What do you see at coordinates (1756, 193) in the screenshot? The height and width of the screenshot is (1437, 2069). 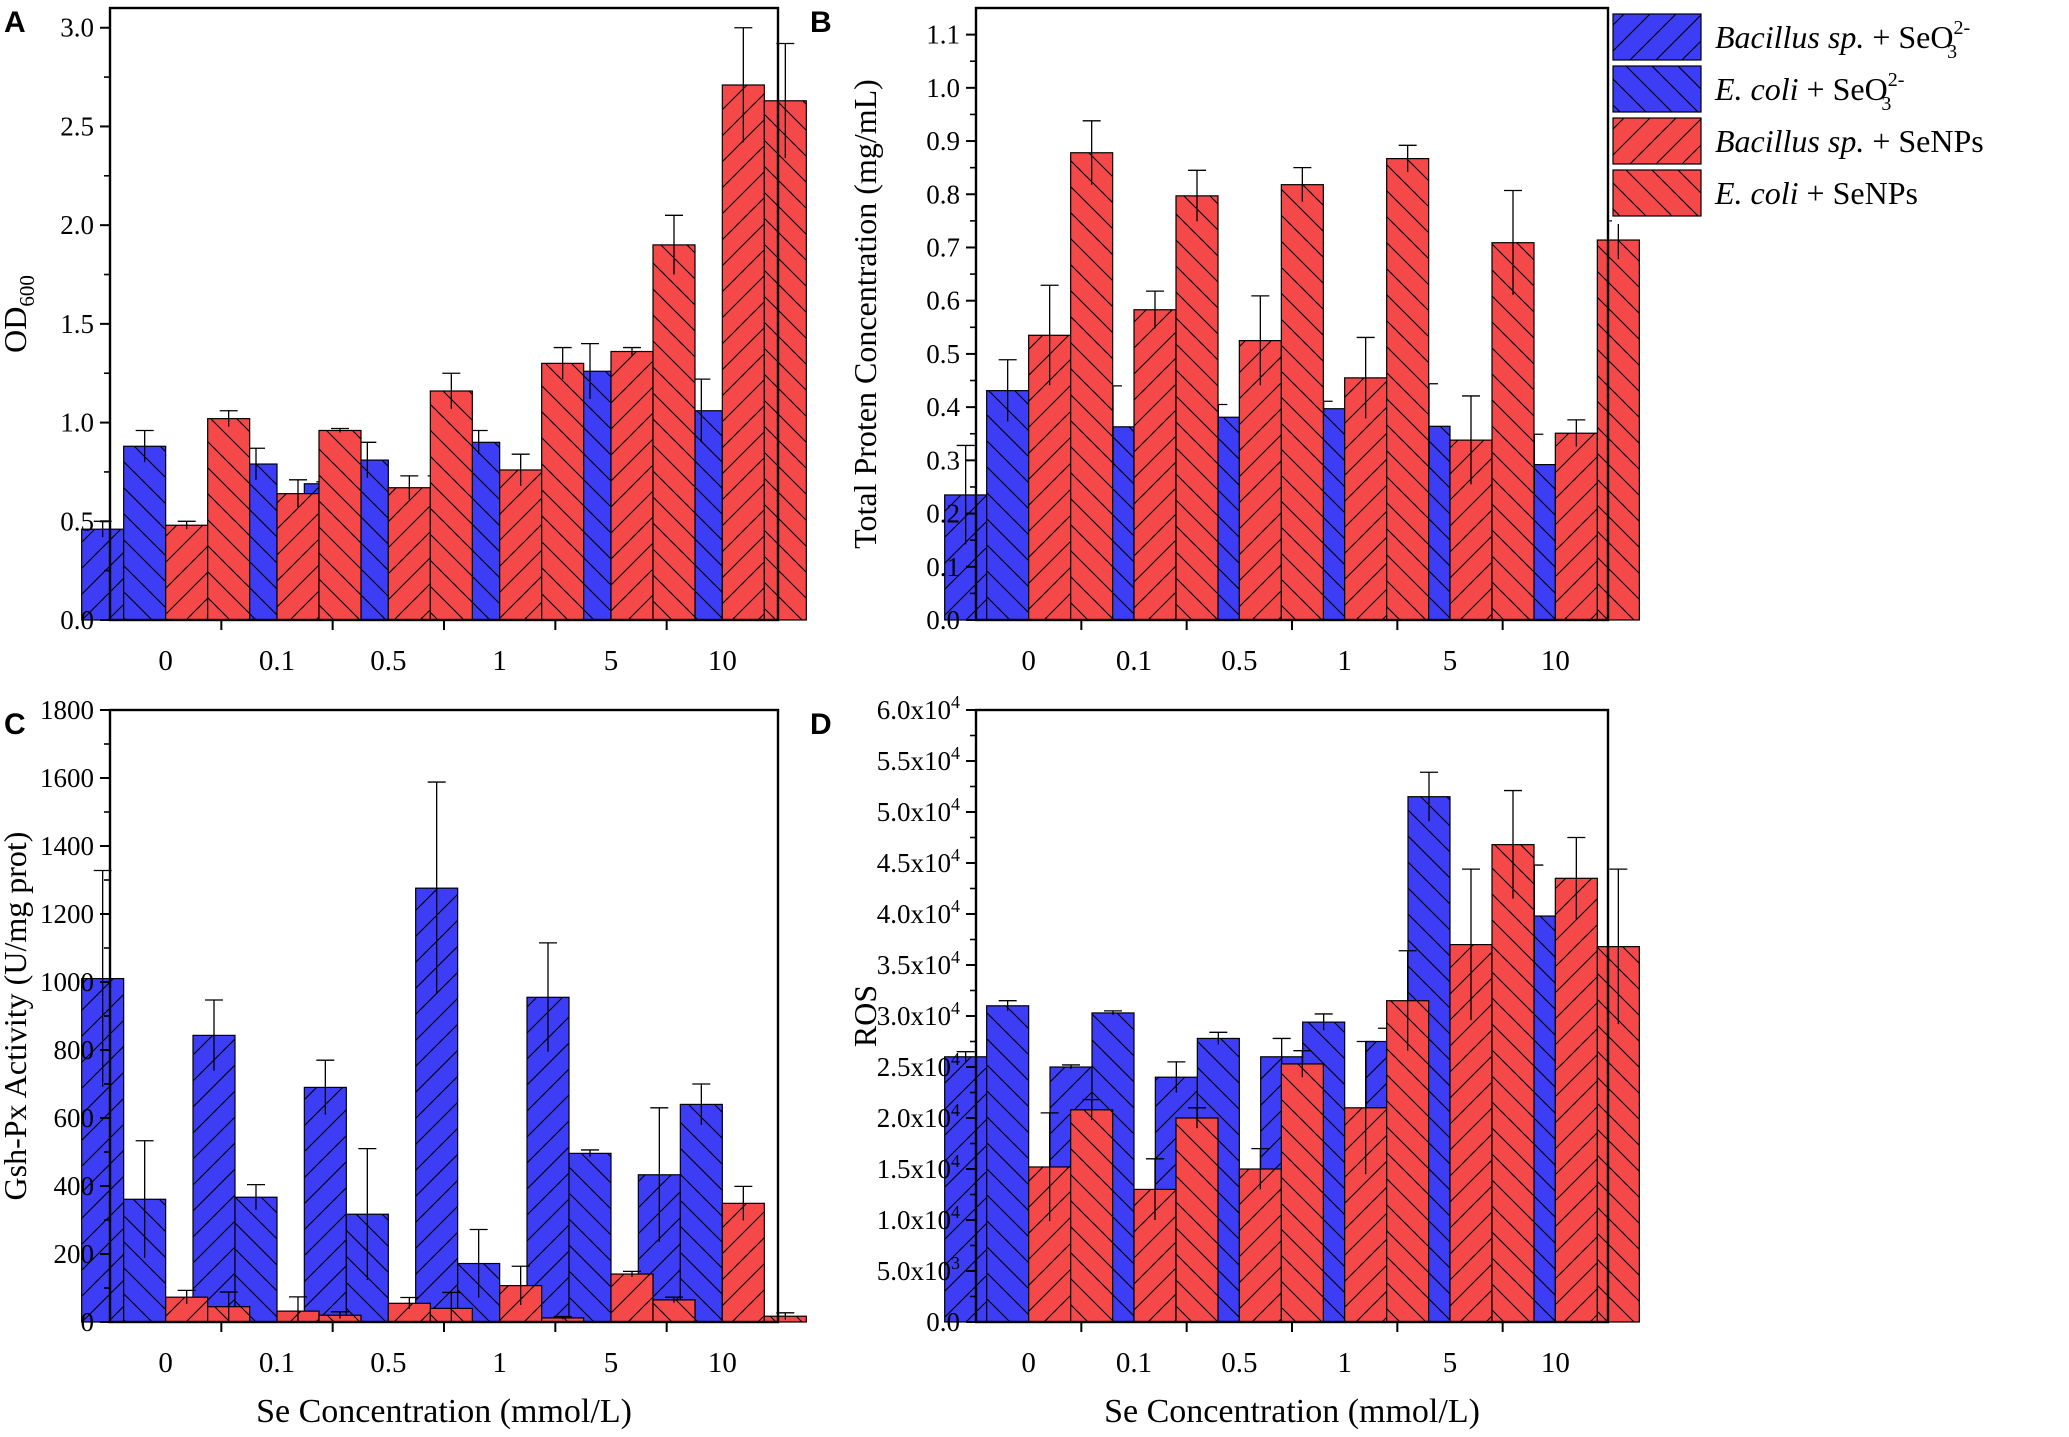 I see `legend-organism: E. coli` at bounding box center [1756, 193].